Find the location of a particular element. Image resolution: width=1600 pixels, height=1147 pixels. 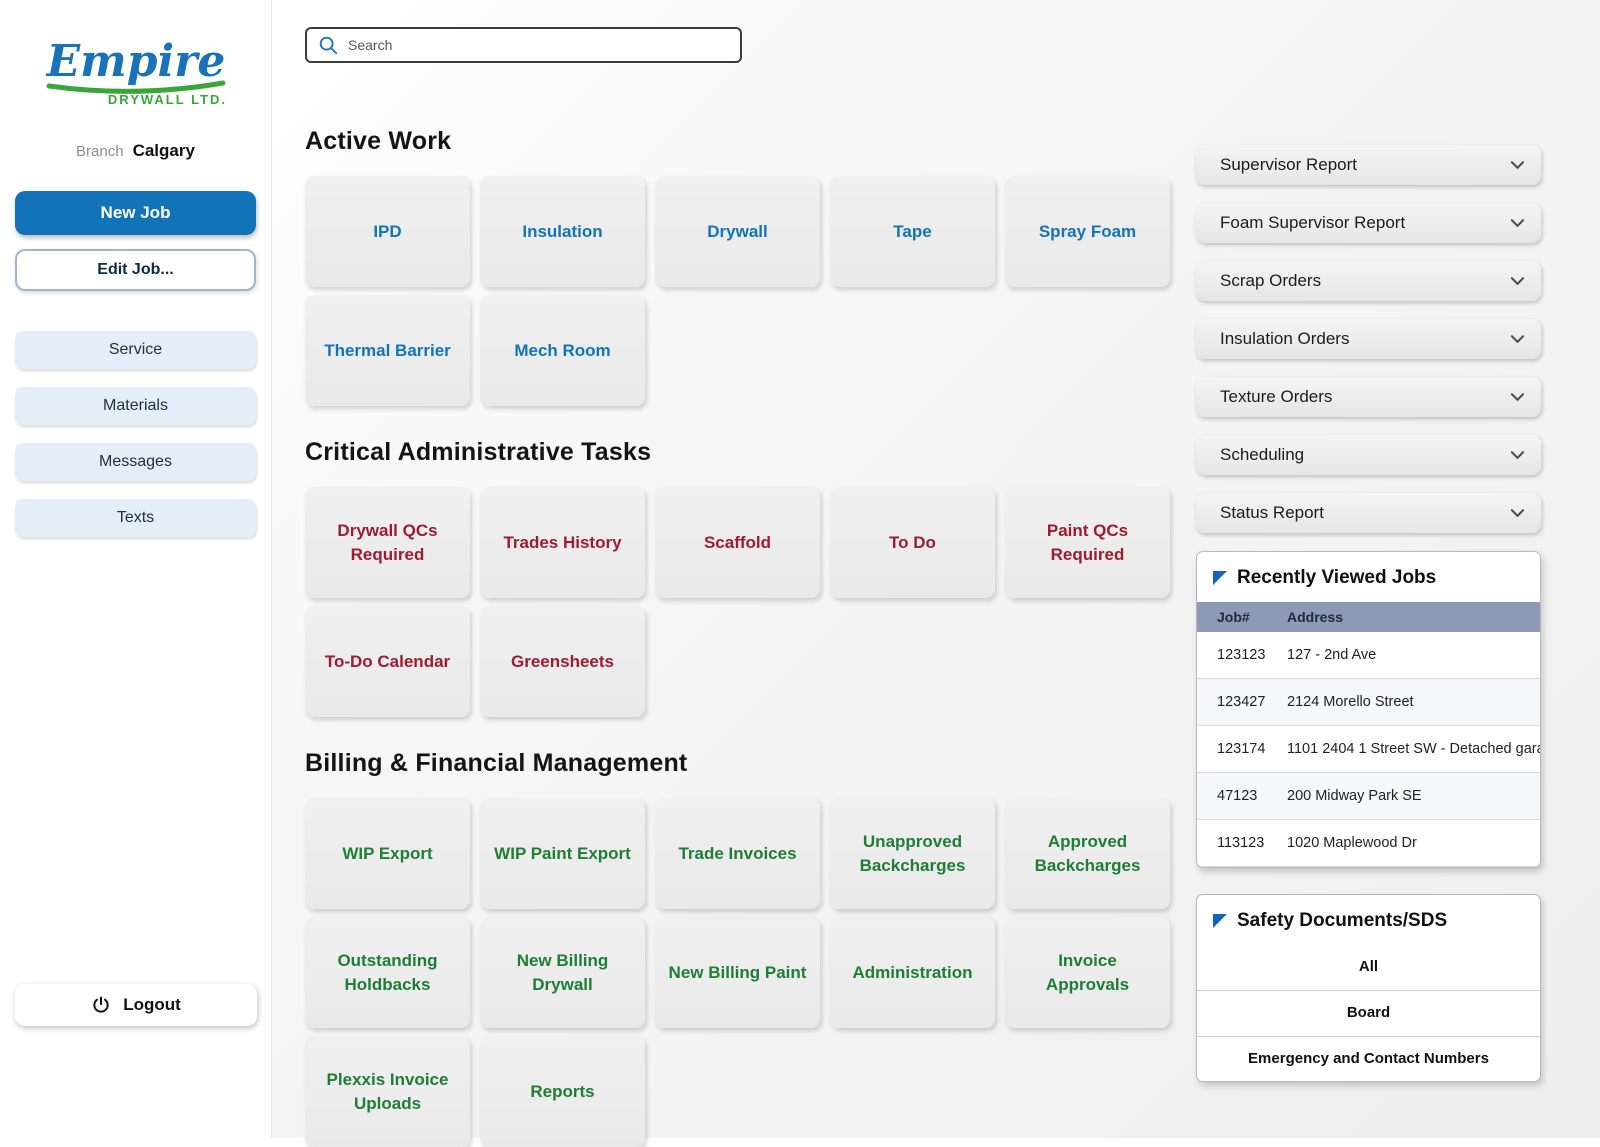

logout-button: Logout is located at coordinates (136, 1005).